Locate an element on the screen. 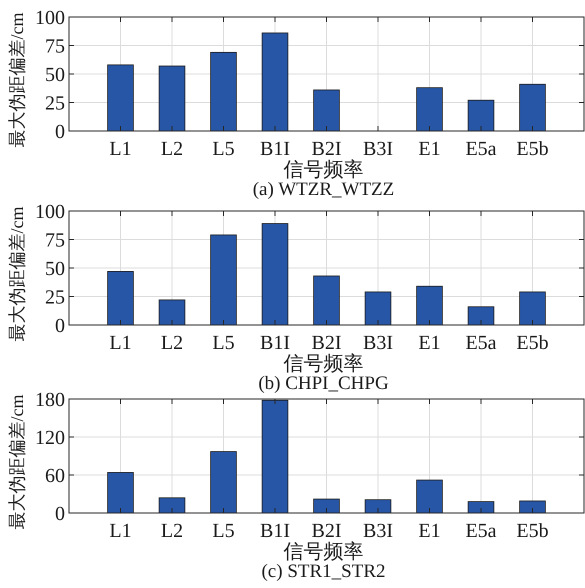 The width and height of the screenshot is (585, 588). y-tick-label: 180 is located at coordinates (50, 400).